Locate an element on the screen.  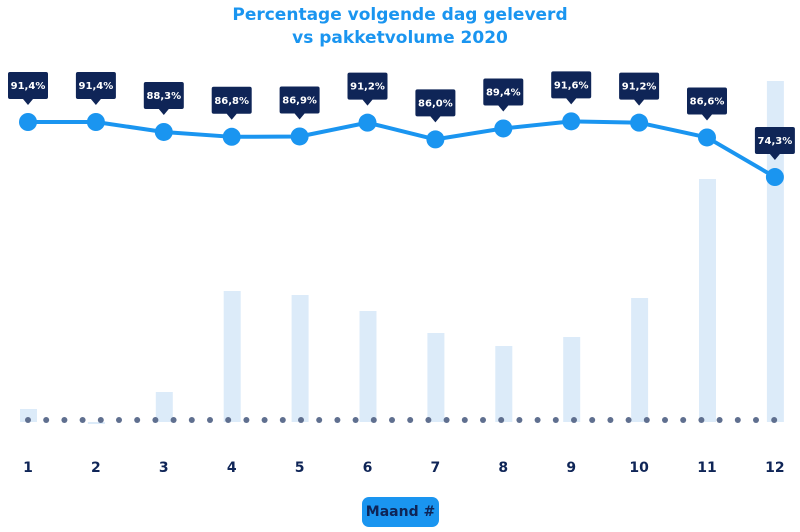
x-tick-label: 9 is located at coordinates (571, 468).